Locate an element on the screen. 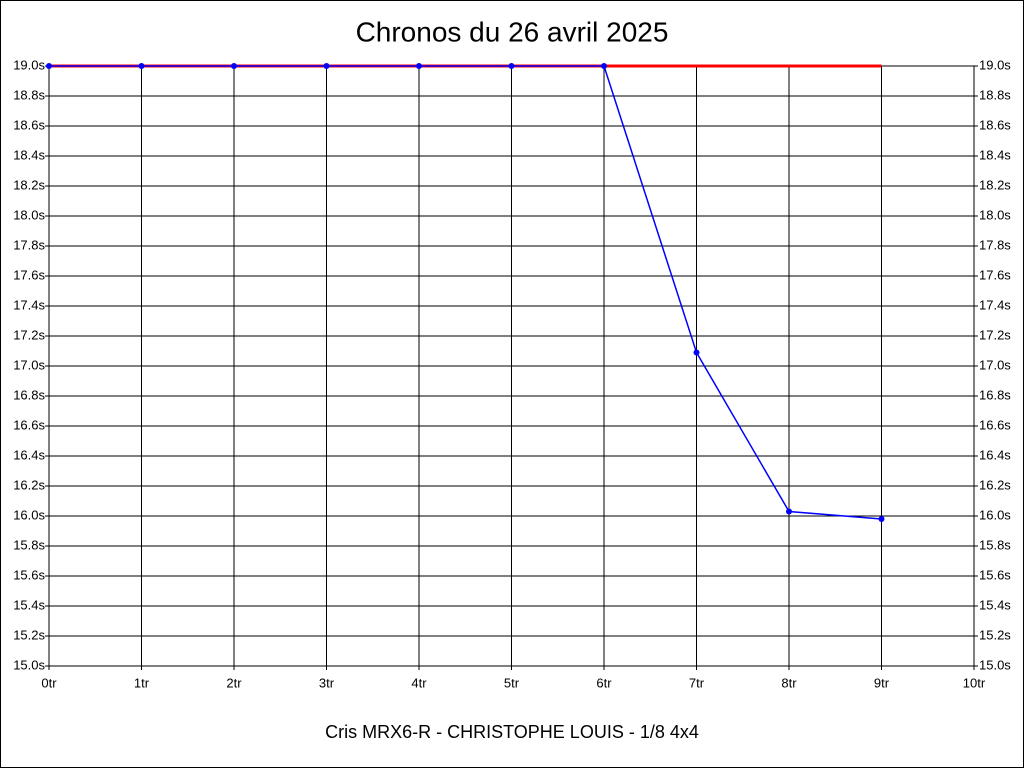 The height and width of the screenshot is (768, 1024). y-tick-label: 19.0s is located at coordinates (29, 64).